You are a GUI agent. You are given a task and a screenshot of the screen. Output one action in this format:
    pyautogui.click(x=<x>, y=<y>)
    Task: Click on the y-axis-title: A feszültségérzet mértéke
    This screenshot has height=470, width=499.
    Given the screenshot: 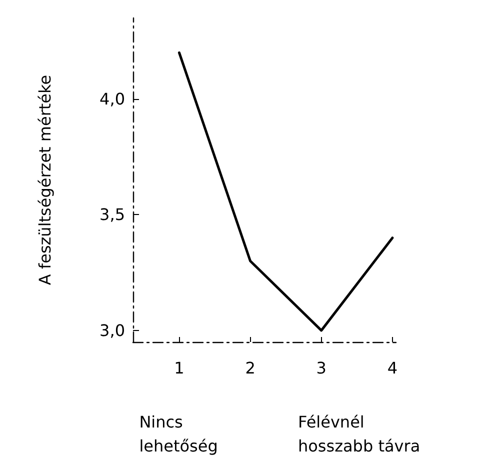 What is the action you would take?
    pyautogui.click(x=45, y=180)
    